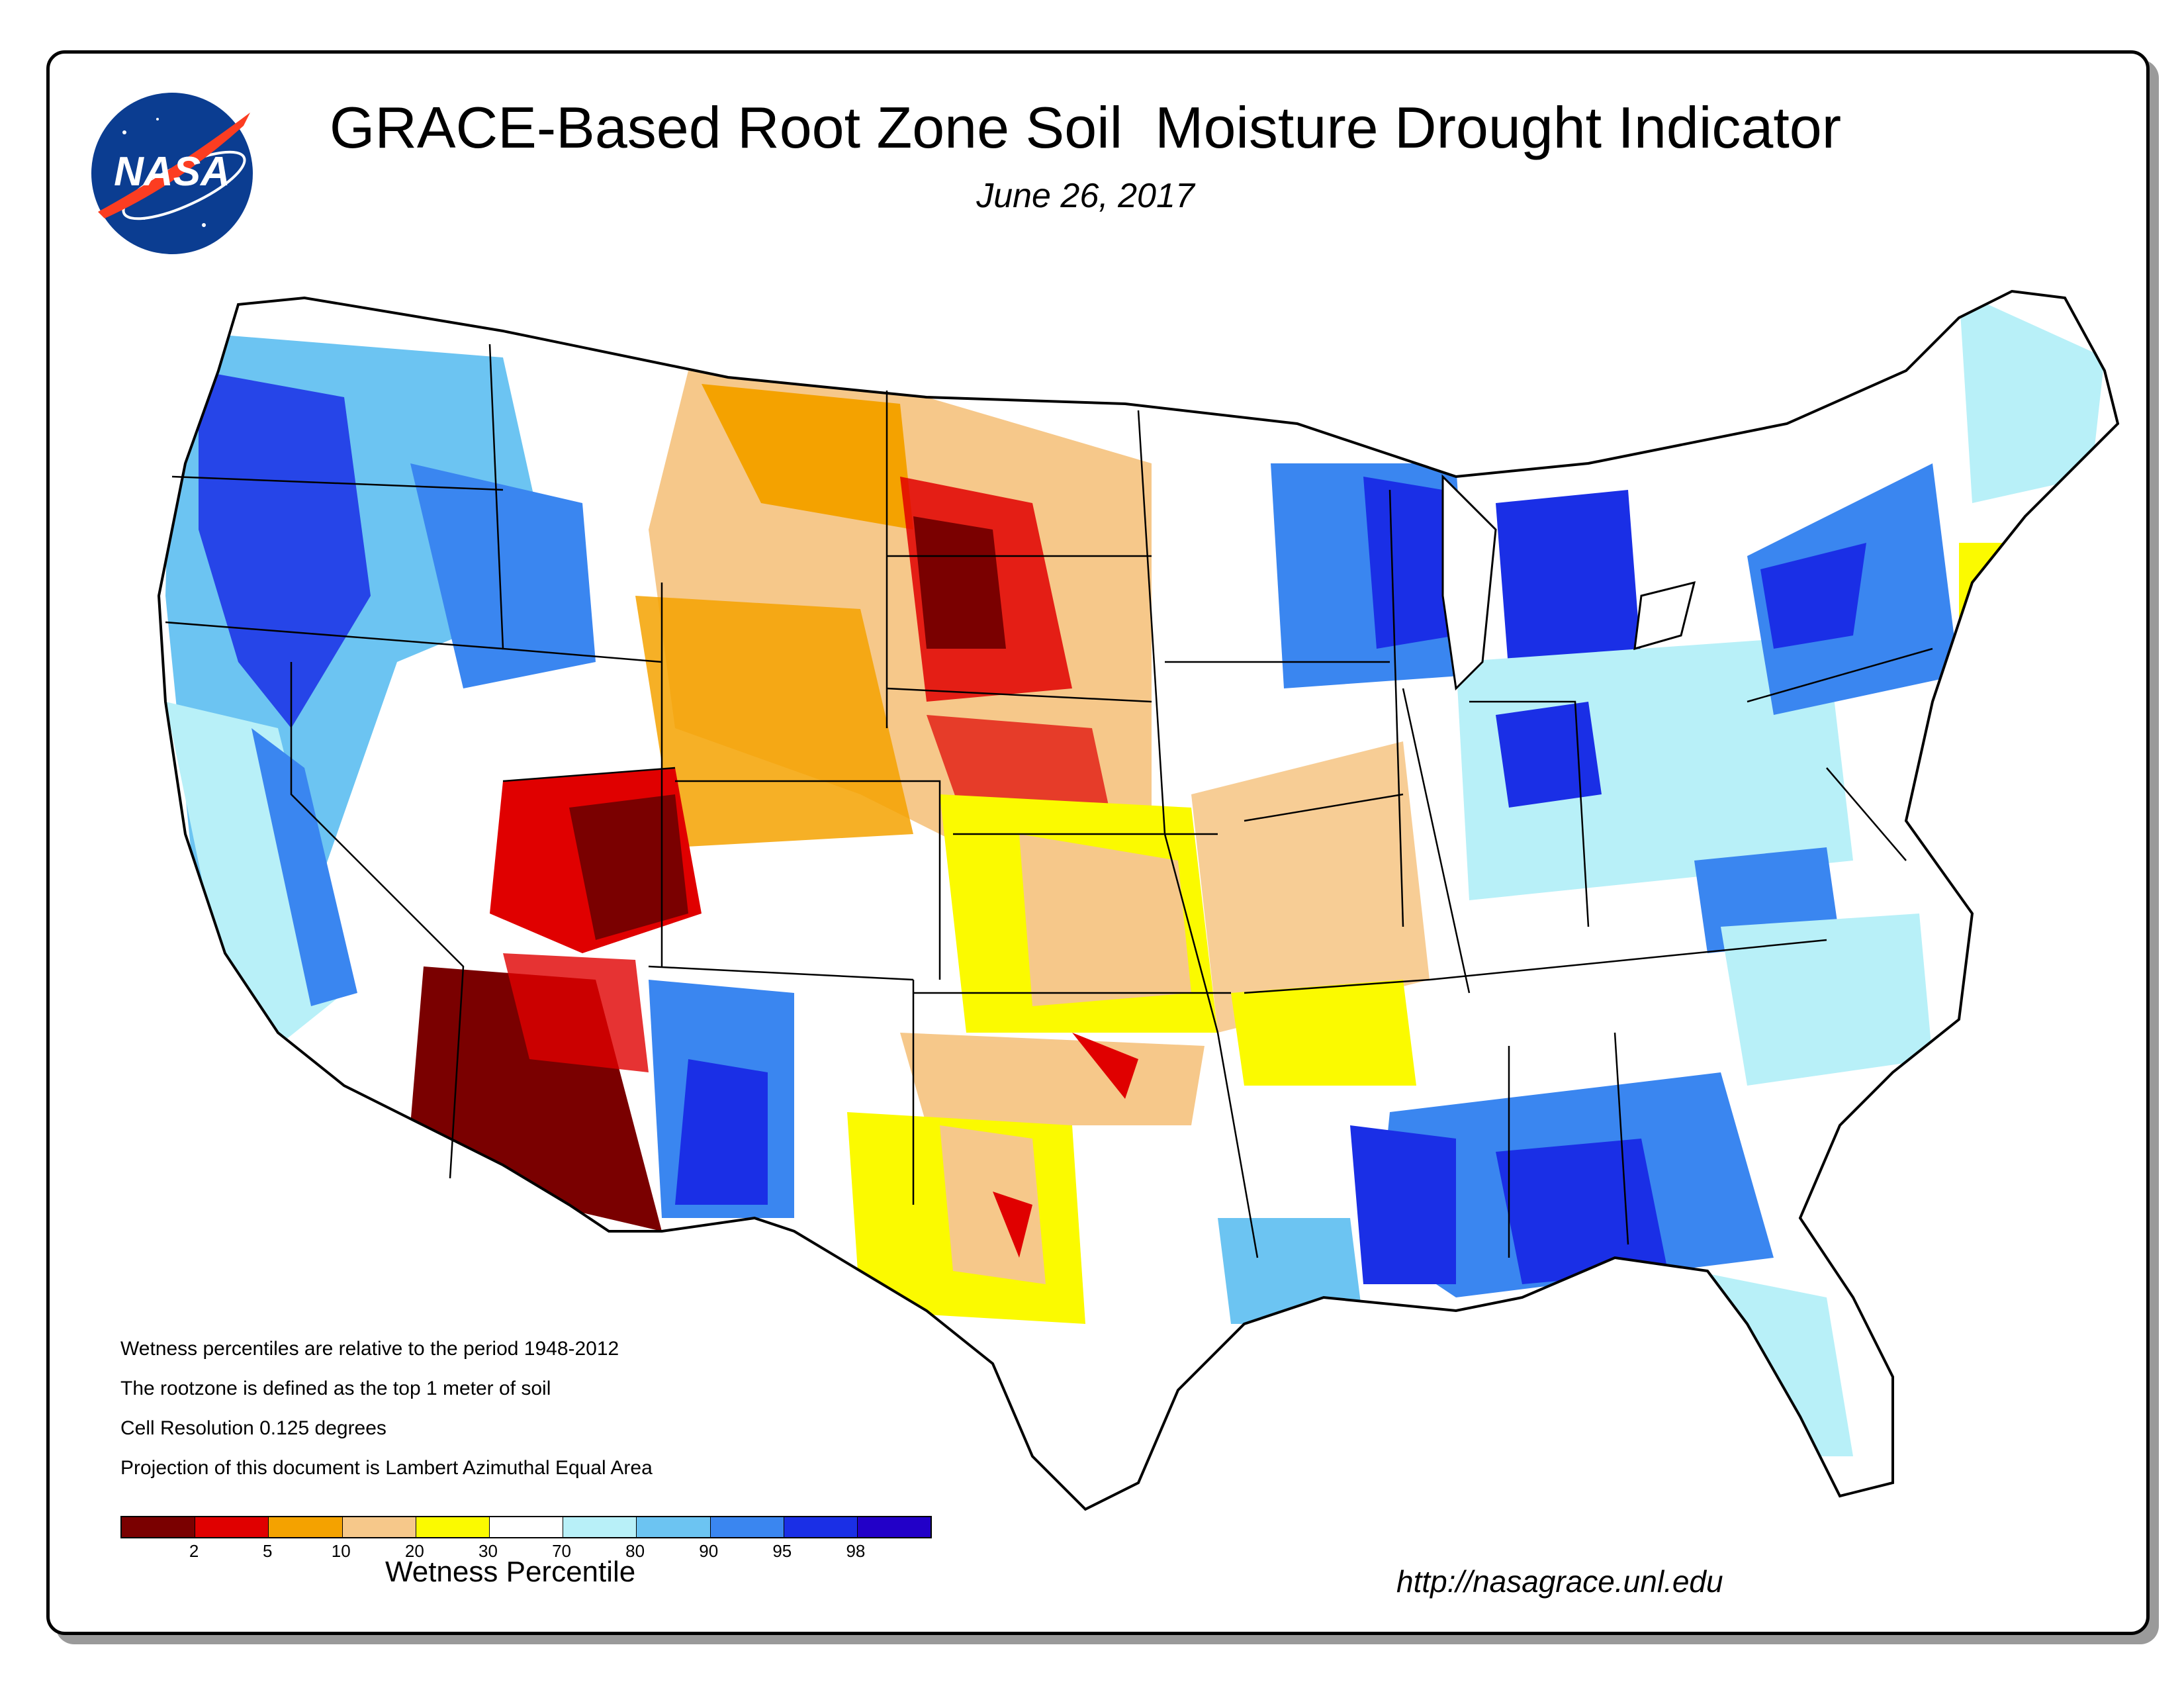  I want to click on legend-tick-label: 20, so click(414, 1551).